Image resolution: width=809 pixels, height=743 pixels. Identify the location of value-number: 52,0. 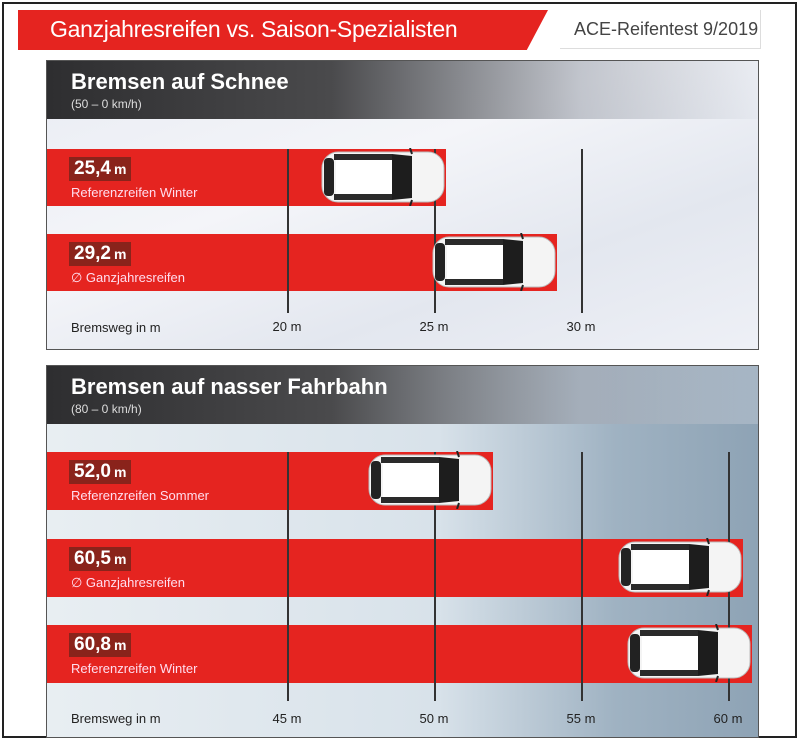
(92, 471).